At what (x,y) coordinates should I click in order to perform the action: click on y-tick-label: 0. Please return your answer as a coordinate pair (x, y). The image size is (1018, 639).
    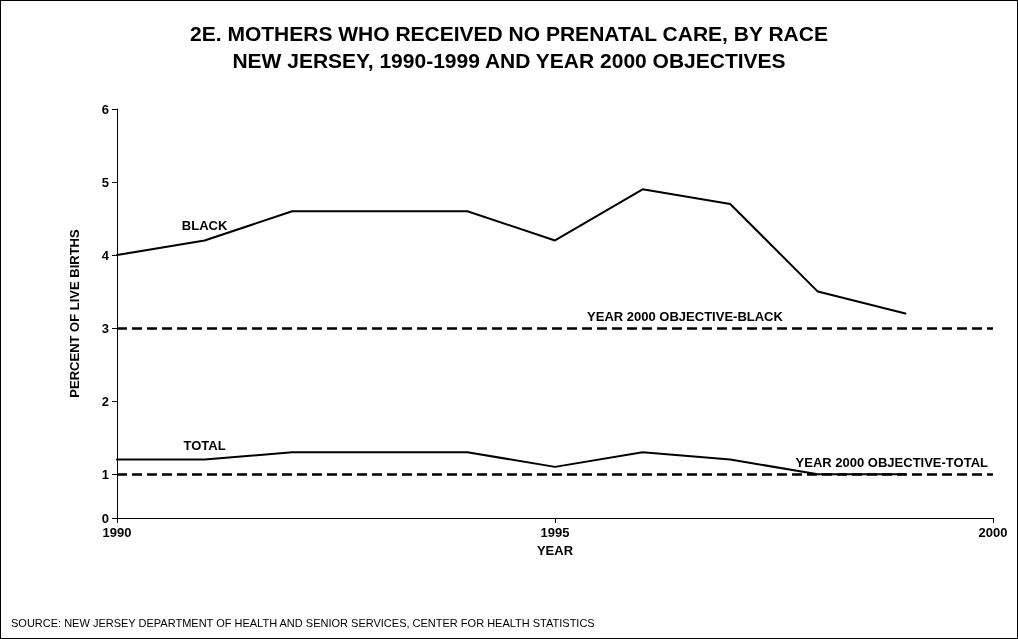
    Looking at the image, I should click on (105, 518).